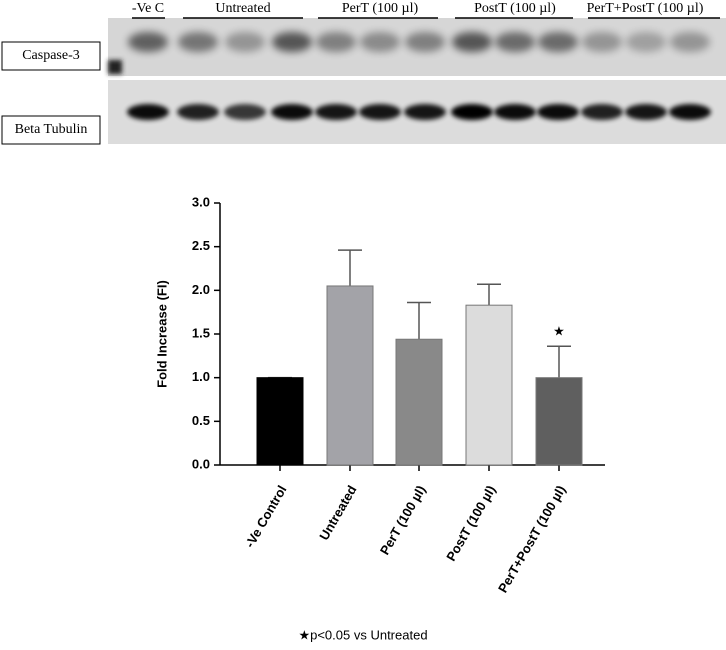 The width and height of the screenshot is (726, 650). What do you see at coordinates (201, 245) in the screenshot?
I see `y-tick-label: 2.5` at bounding box center [201, 245].